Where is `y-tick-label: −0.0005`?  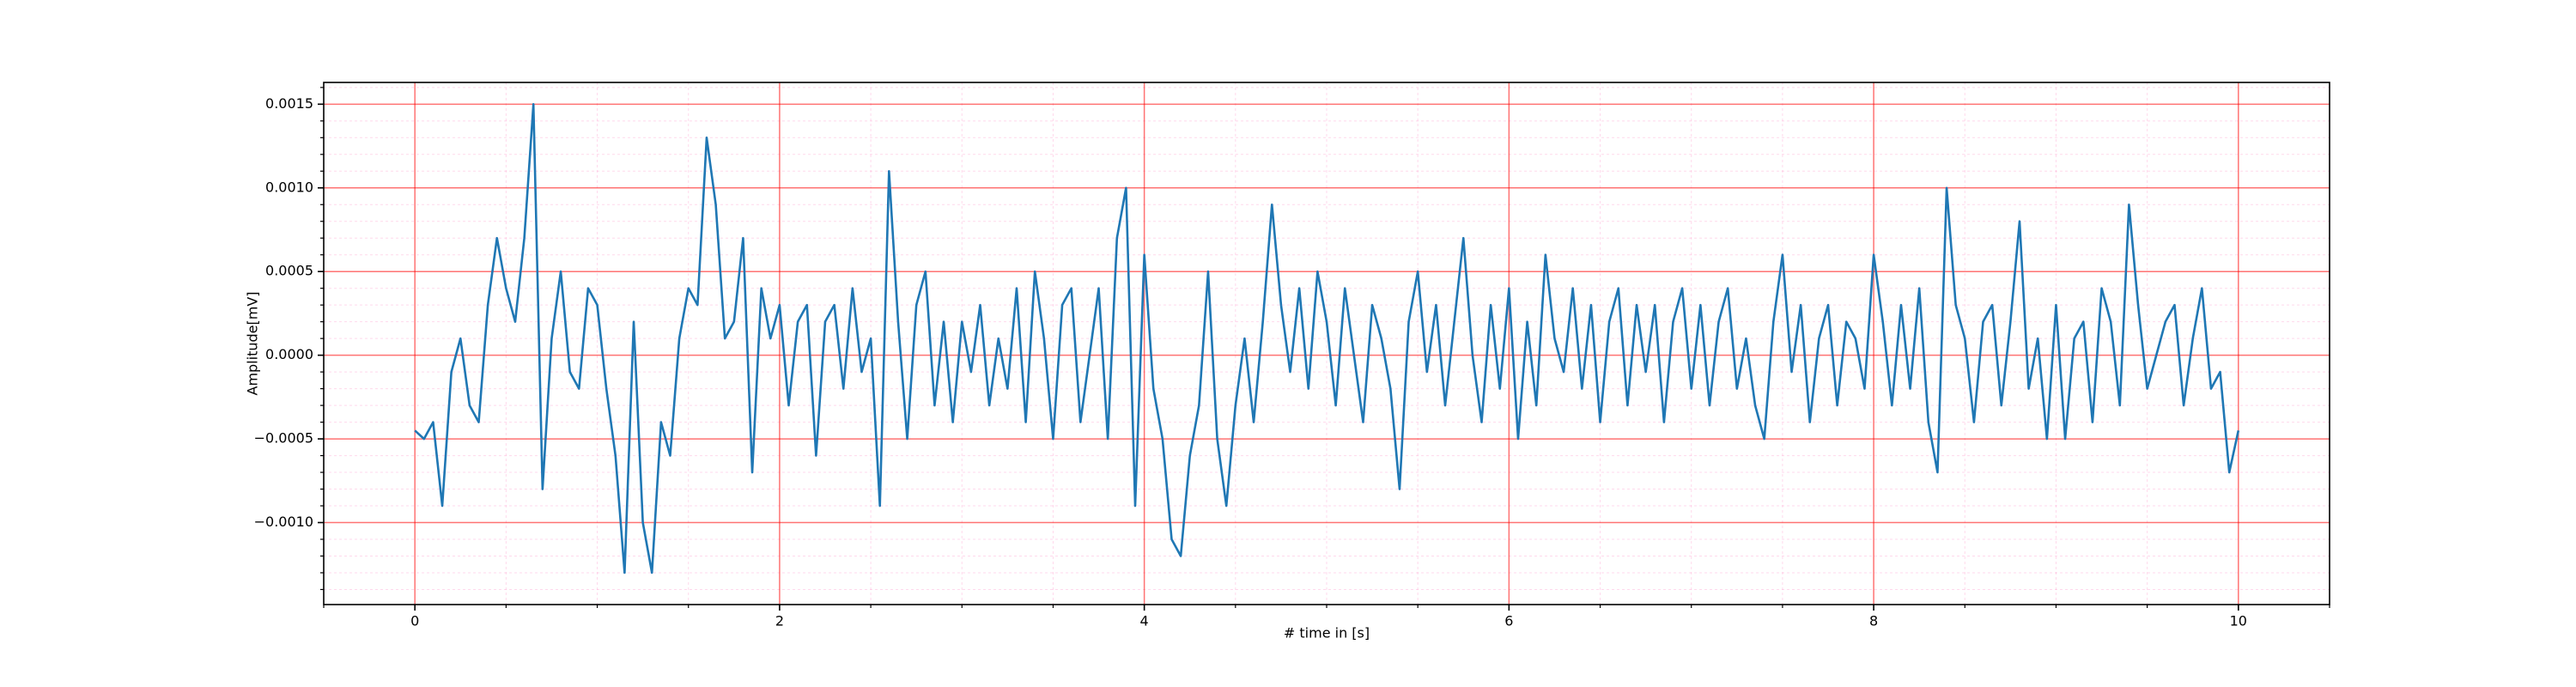
y-tick-label: −0.0005 is located at coordinates (283, 438).